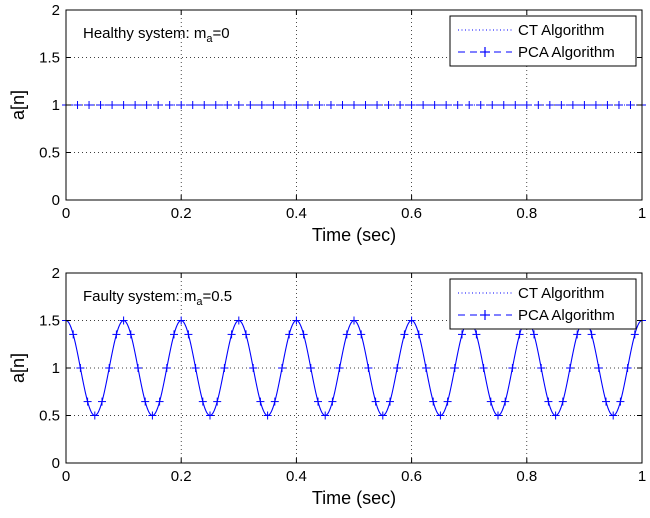 The height and width of the screenshot is (518, 650). I want to click on y-tick-label: 2, so click(56, 10).